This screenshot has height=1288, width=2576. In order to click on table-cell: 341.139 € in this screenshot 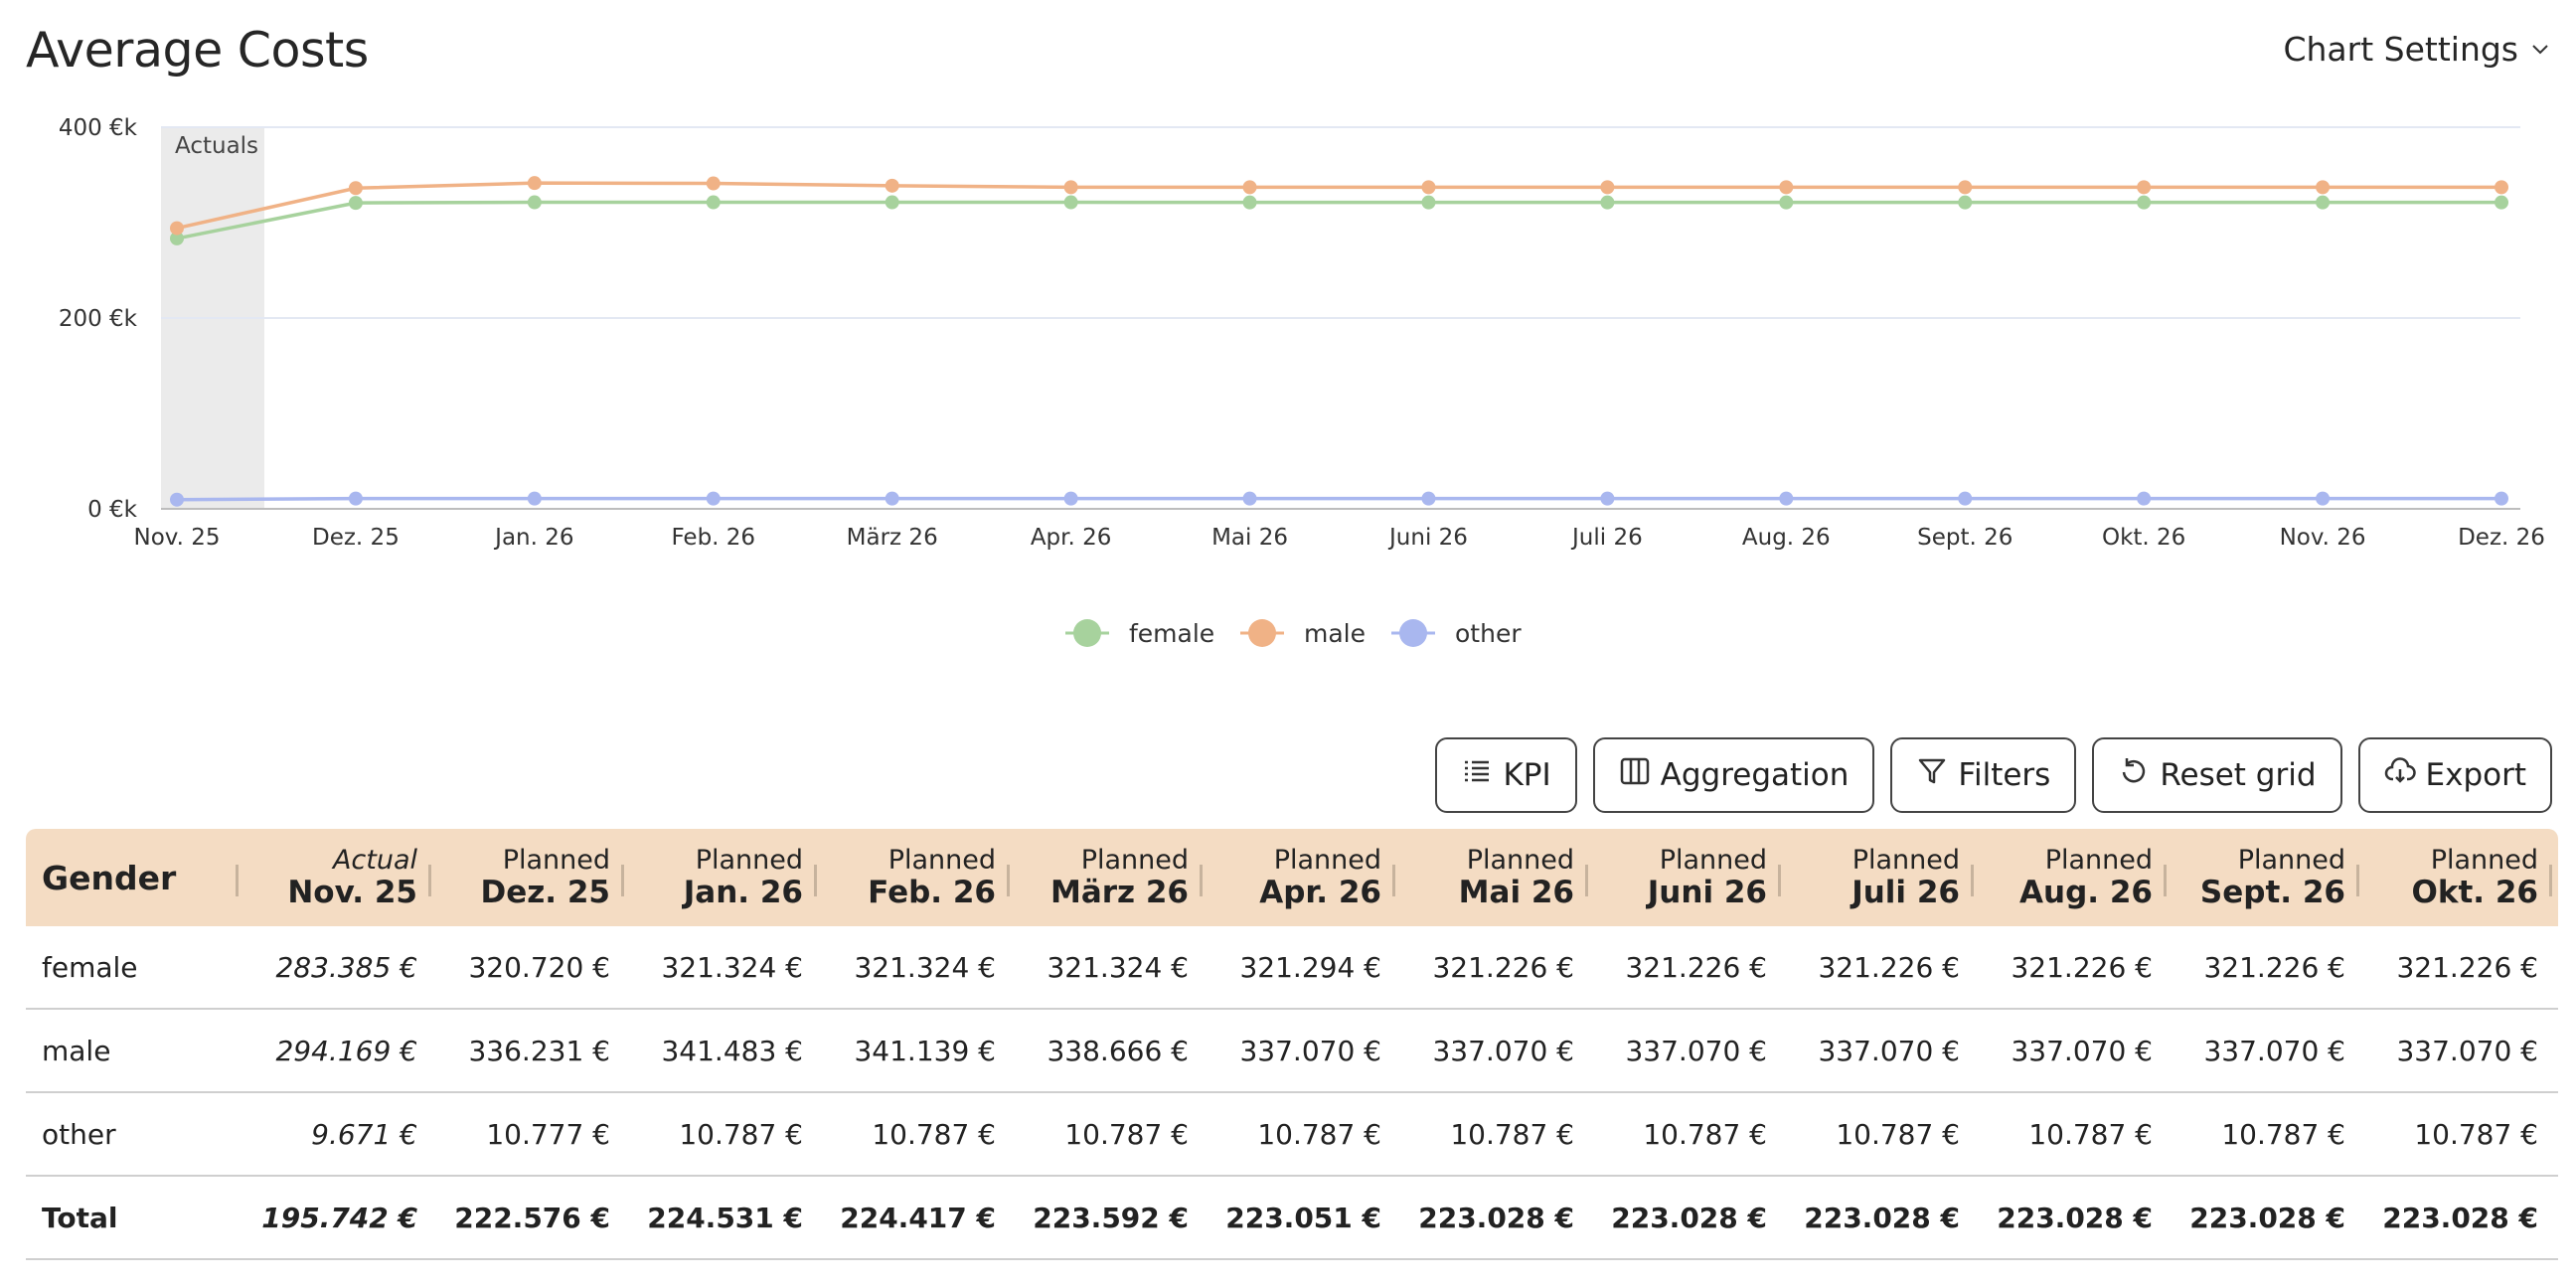, I will do `click(925, 1050)`.